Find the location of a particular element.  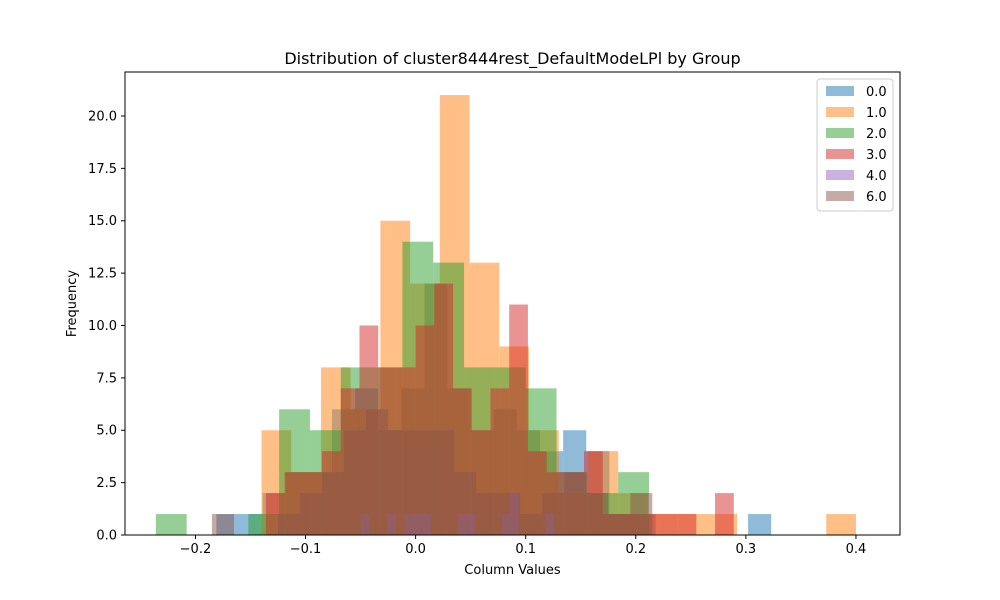

legend-label: 1.0 is located at coordinates (876, 113).